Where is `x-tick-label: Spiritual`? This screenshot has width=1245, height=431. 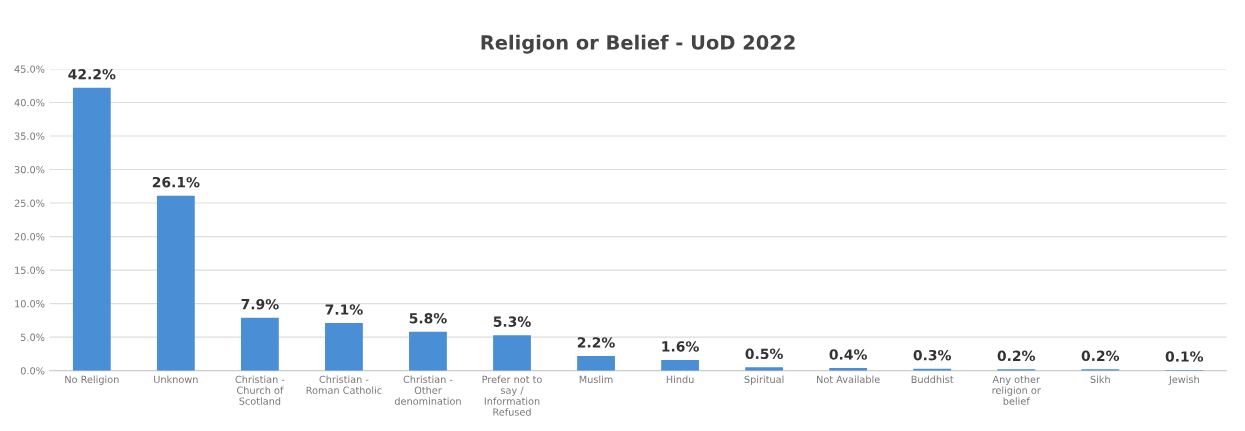 x-tick-label: Spiritual is located at coordinates (764, 380).